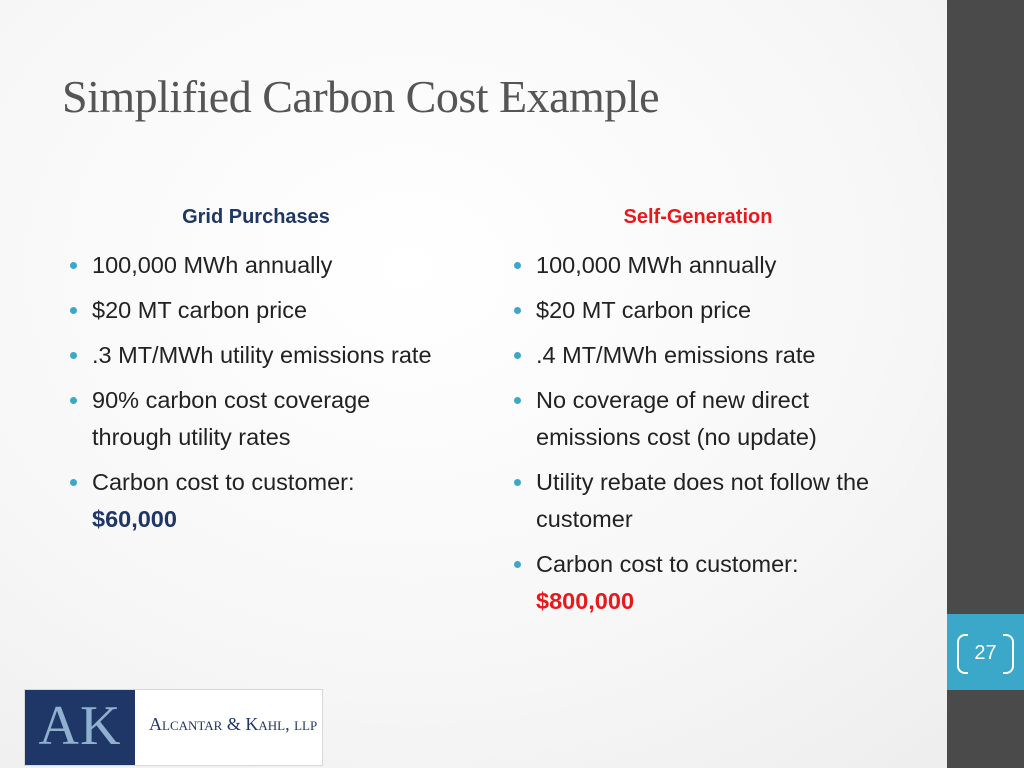  Describe the element at coordinates (697, 355) in the screenshot. I see `list-item: .4 MT/MWh emissions rate` at that location.